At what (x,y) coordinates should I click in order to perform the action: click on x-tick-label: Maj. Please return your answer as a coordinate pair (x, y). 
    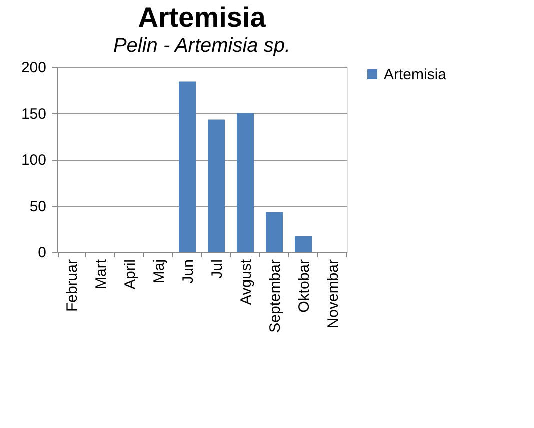
    Looking at the image, I should click on (159, 272).